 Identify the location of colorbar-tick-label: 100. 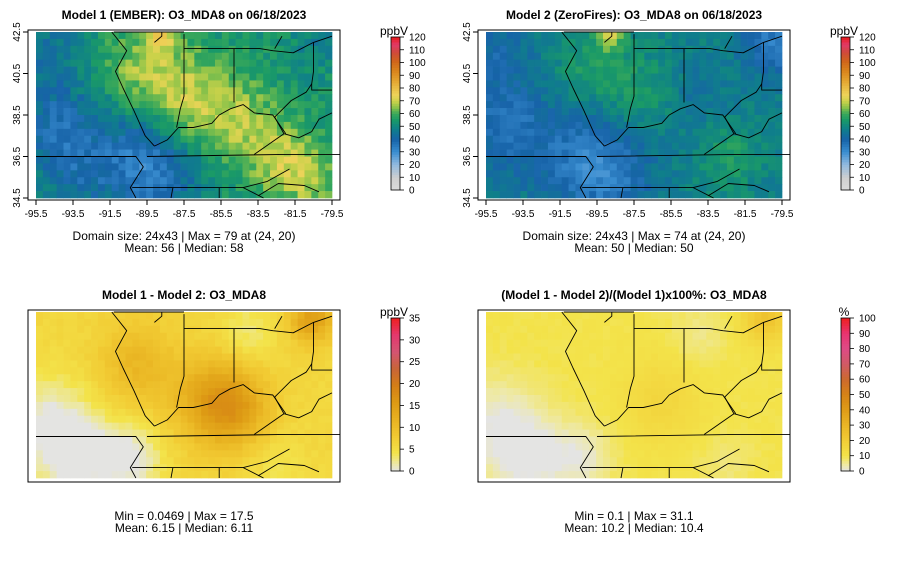
(867, 63).